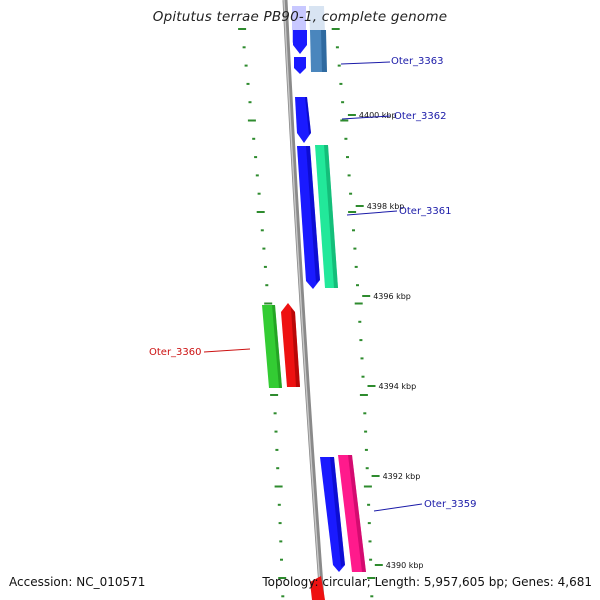 This screenshot has height=600, width=600. I want to click on scale-tick-label: 4390 kbp, so click(405, 565).